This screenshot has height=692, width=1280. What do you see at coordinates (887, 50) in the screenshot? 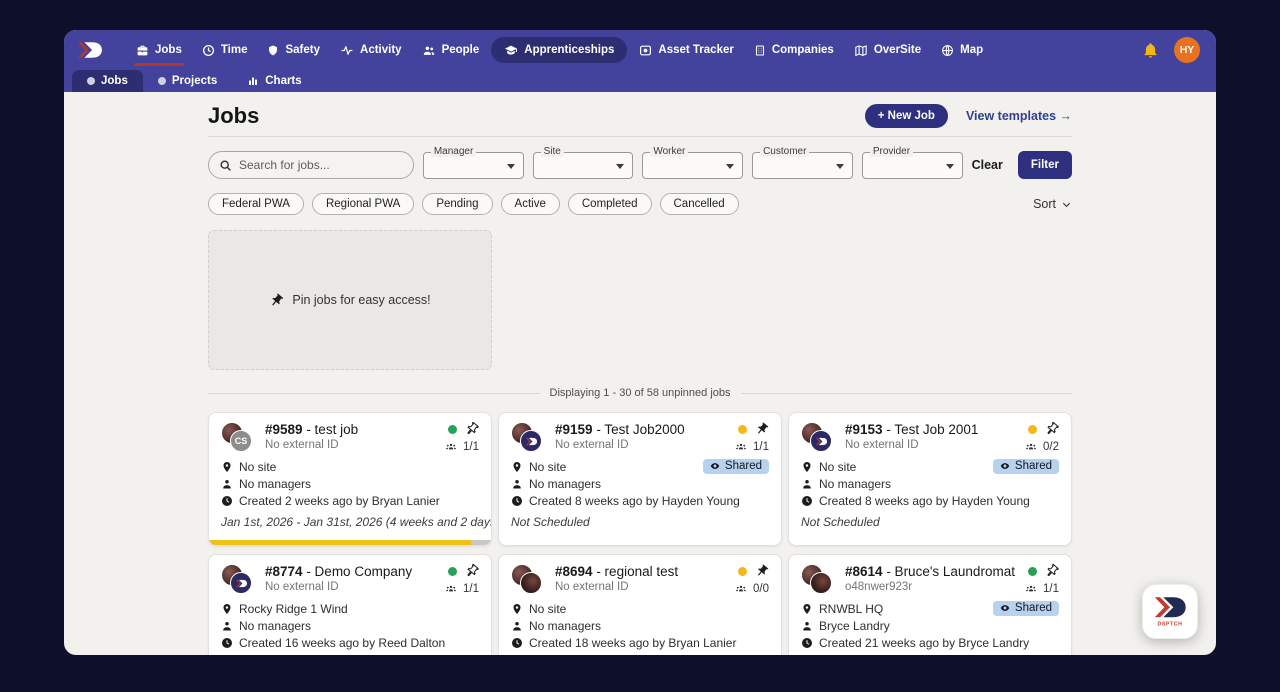
I see `nav-item-oversite: OverSite` at bounding box center [887, 50].